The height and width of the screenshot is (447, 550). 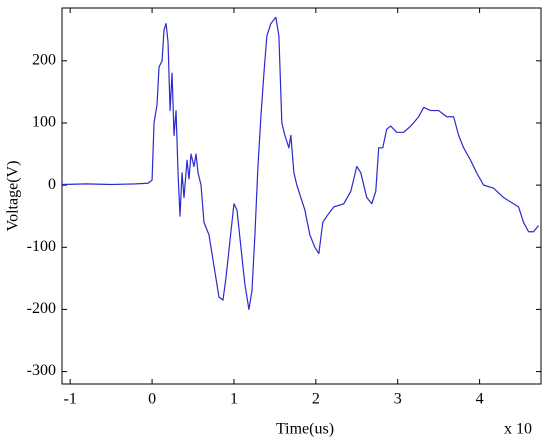 What do you see at coordinates (13, 196) in the screenshot?
I see `y-axis-label: Voltage(V)` at bounding box center [13, 196].